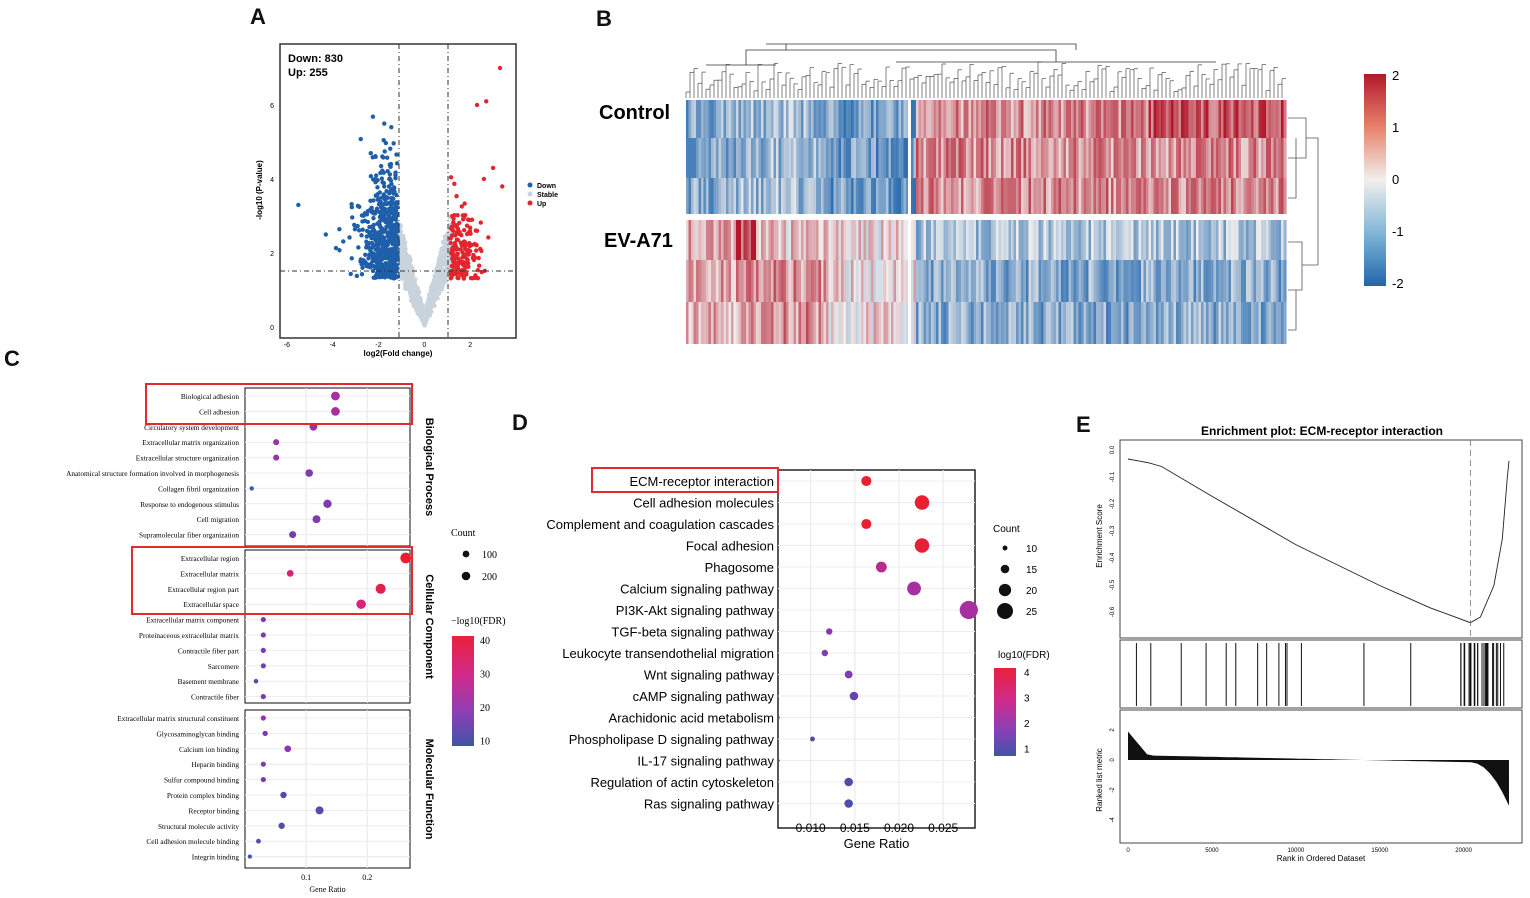 The height and width of the screenshot is (898, 1530). What do you see at coordinates (398, 191) in the screenshot?
I see `volcano-frame` at bounding box center [398, 191].